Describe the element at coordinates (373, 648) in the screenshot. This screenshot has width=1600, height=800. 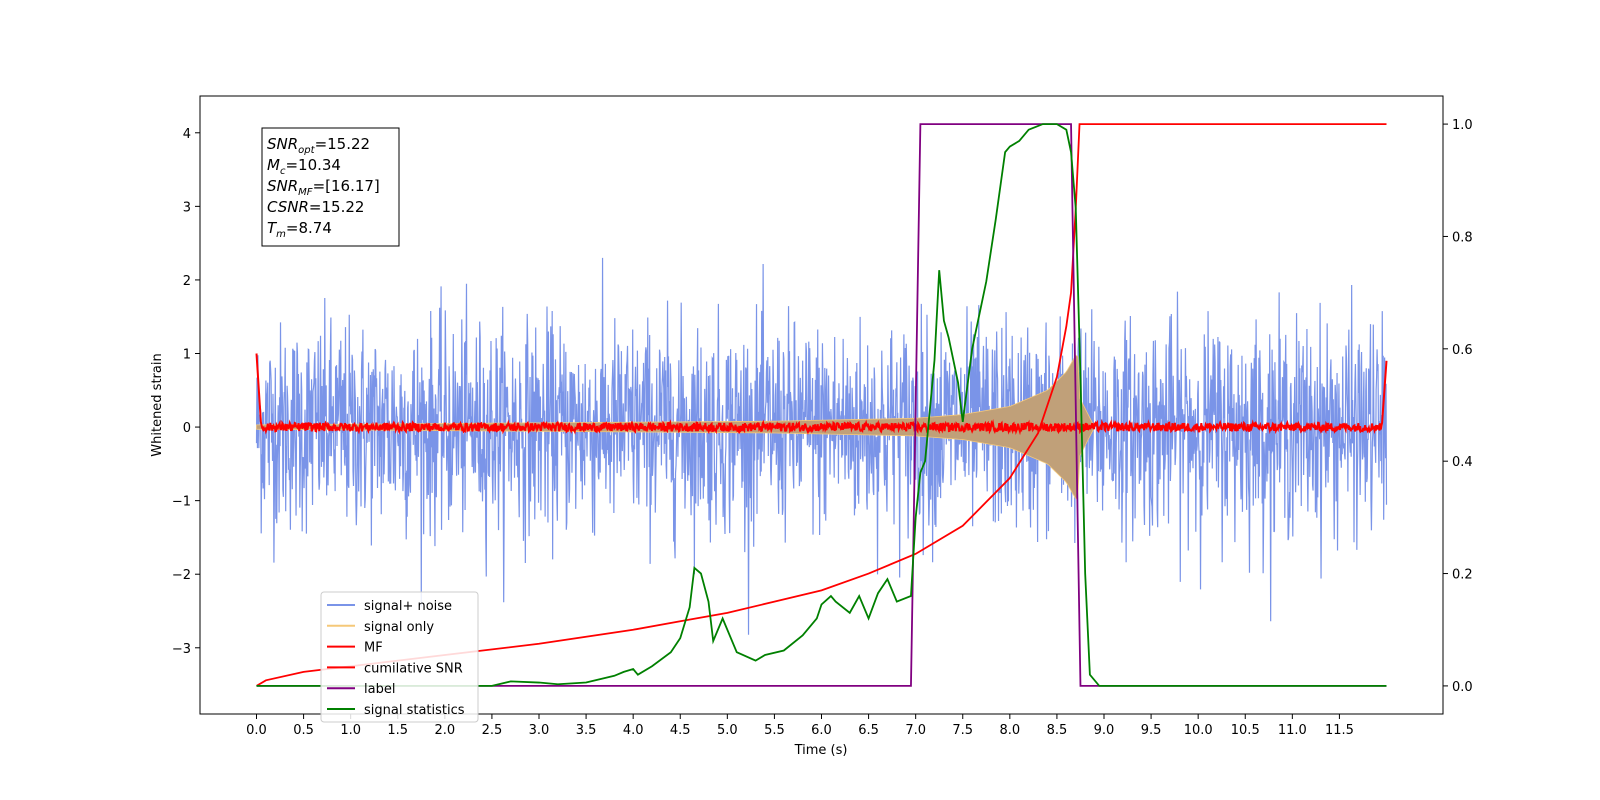
I see `legend-entry-label: MF` at that location.